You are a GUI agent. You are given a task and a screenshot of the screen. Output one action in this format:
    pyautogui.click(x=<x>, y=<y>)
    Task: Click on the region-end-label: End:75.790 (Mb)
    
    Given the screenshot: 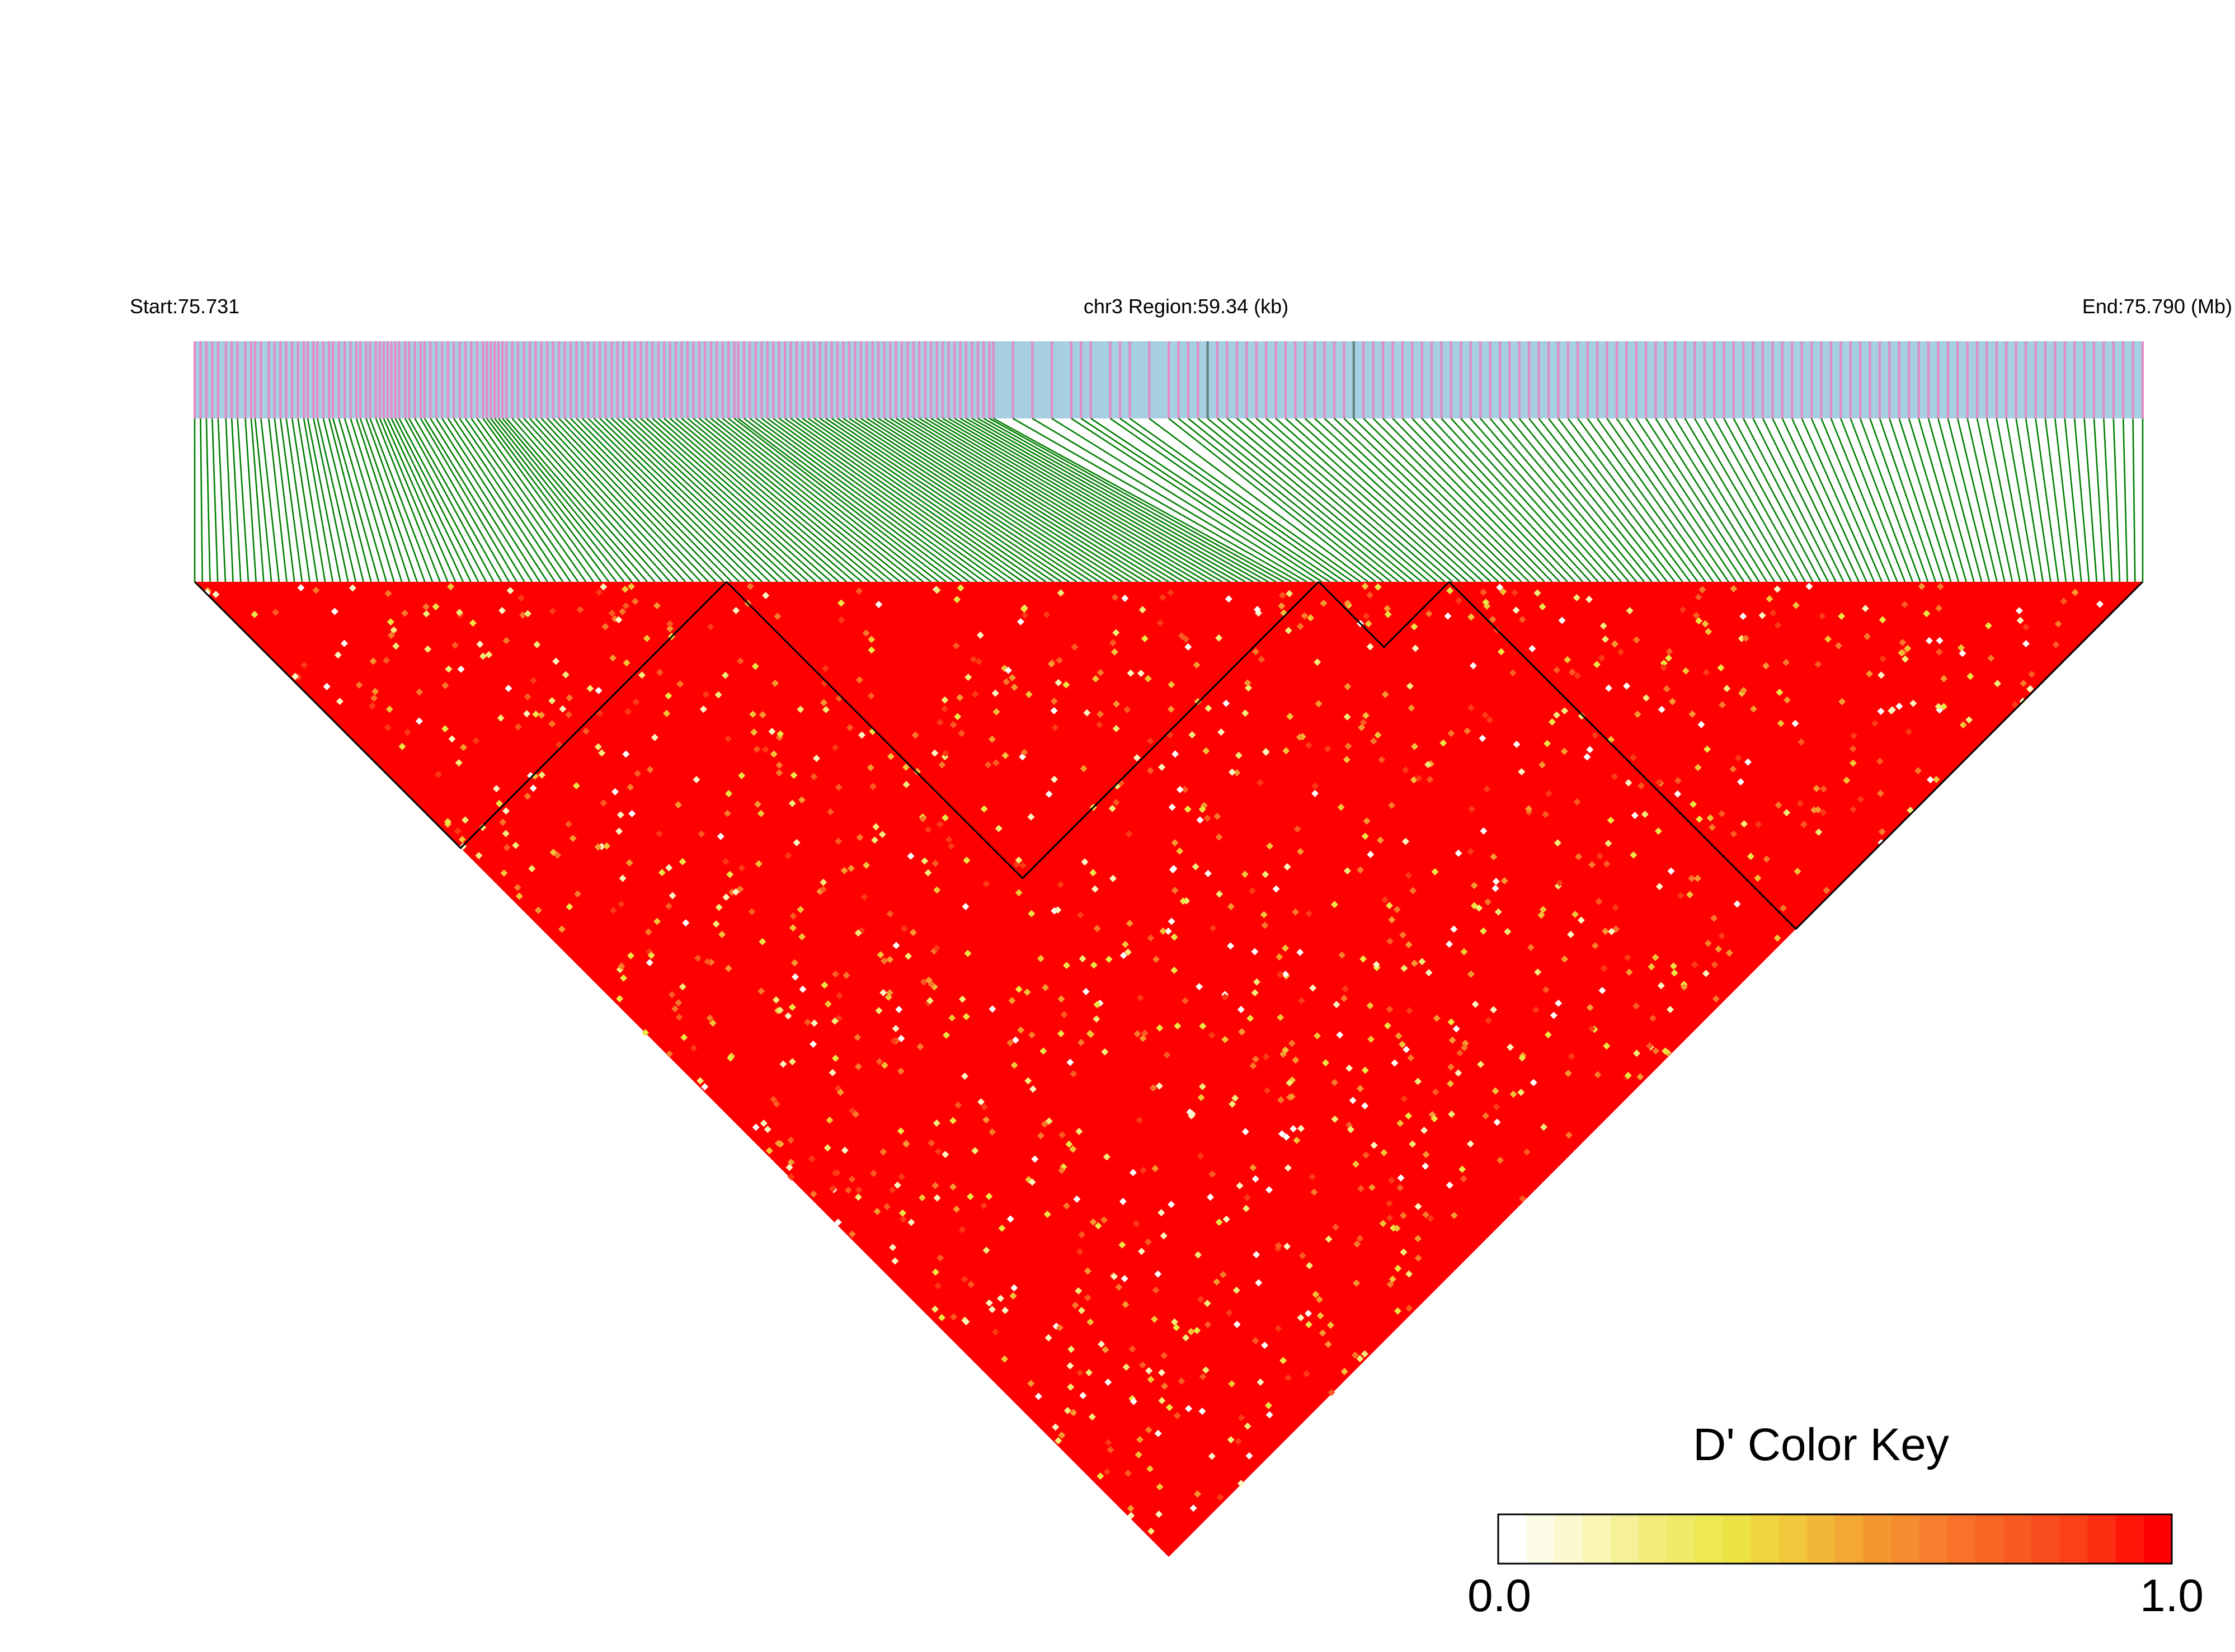 What is the action you would take?
    pyautogui.click(x=2157, y=306)
    